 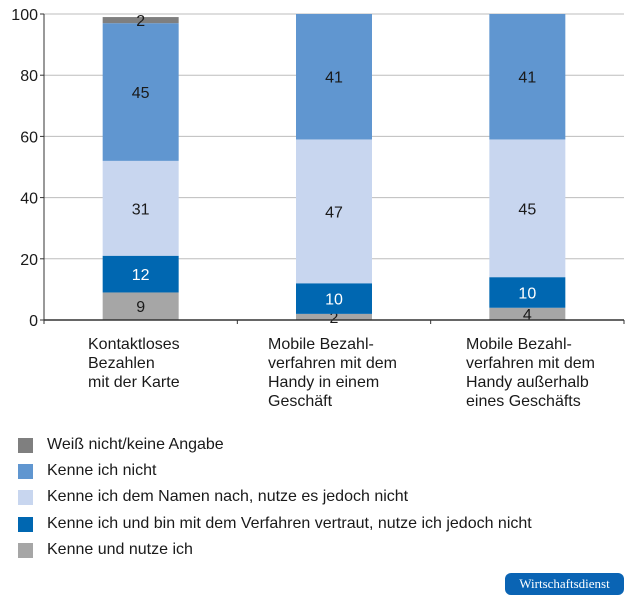 I want to click on y-tick-label: 40, so click(x=29, y=199).